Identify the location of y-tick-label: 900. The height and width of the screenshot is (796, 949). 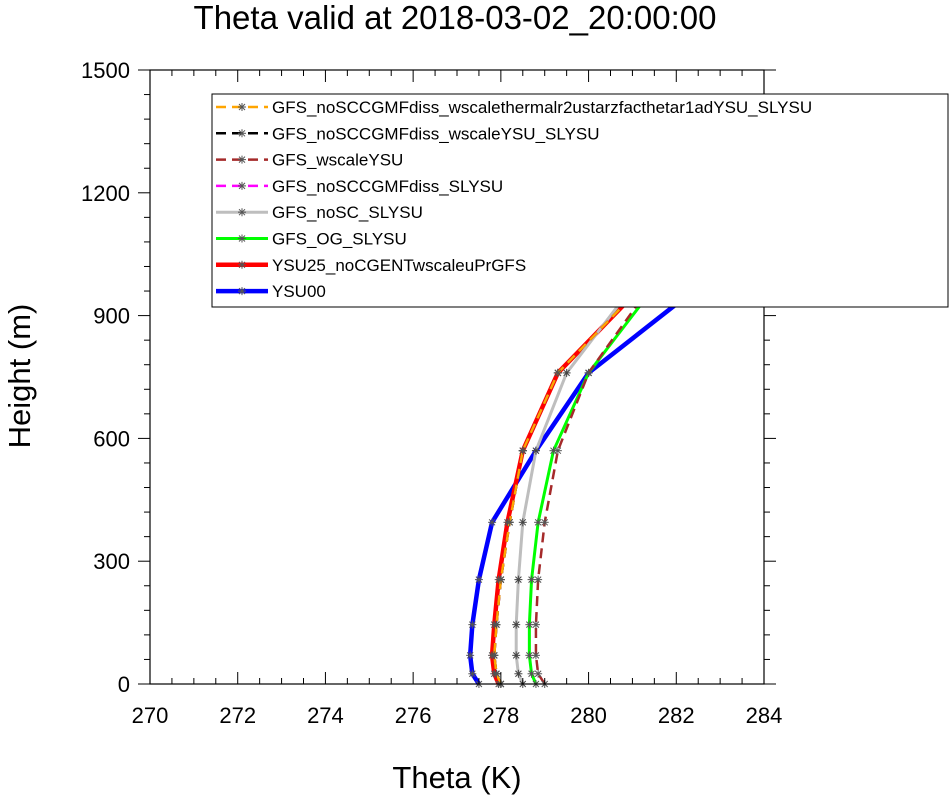
(111, 316).